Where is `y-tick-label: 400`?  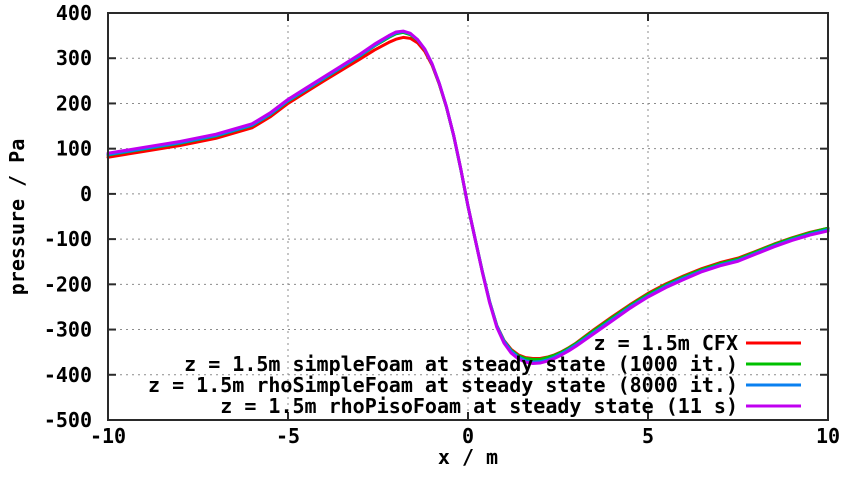 y-tick-label: 400 is located at coordinates (74, 13).